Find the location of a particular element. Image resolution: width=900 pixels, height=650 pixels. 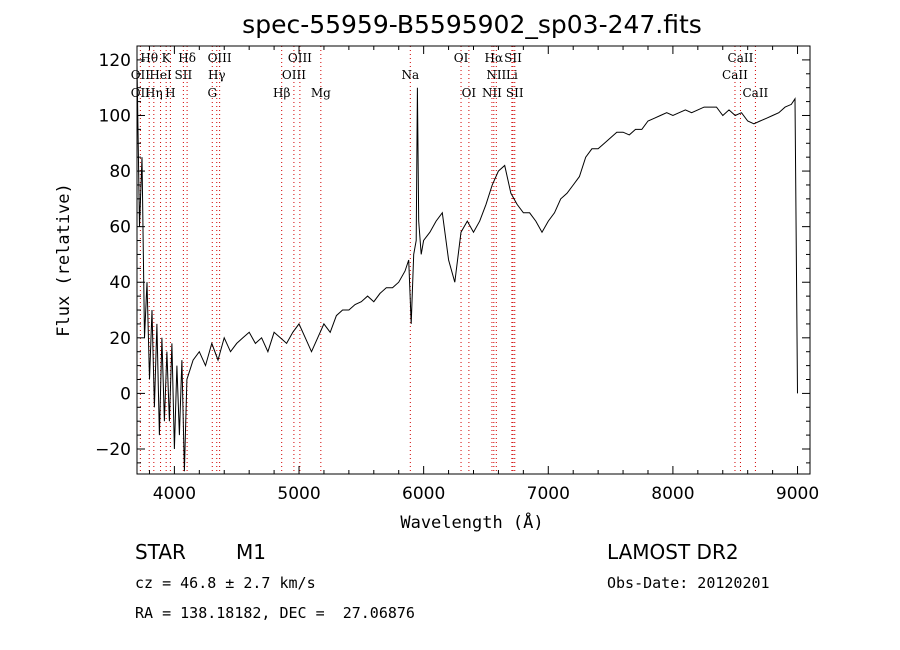

x-tick-label-2: 6000 is located at coordinates (423, 494).